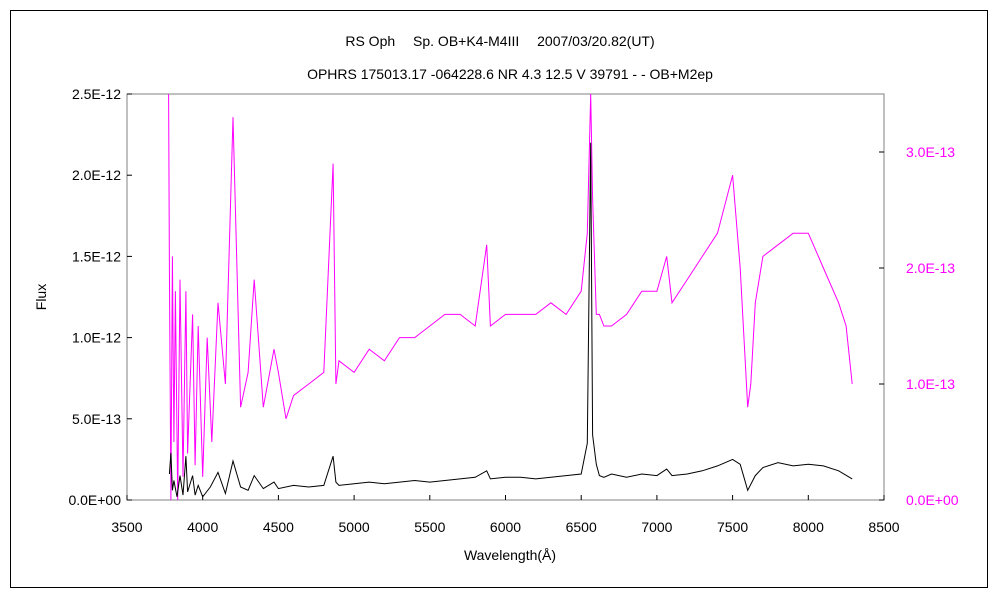 This screenshot has width=1000, height=600. I want to click on y-right-tick-label: 0.0E+00, so click(932, 500).